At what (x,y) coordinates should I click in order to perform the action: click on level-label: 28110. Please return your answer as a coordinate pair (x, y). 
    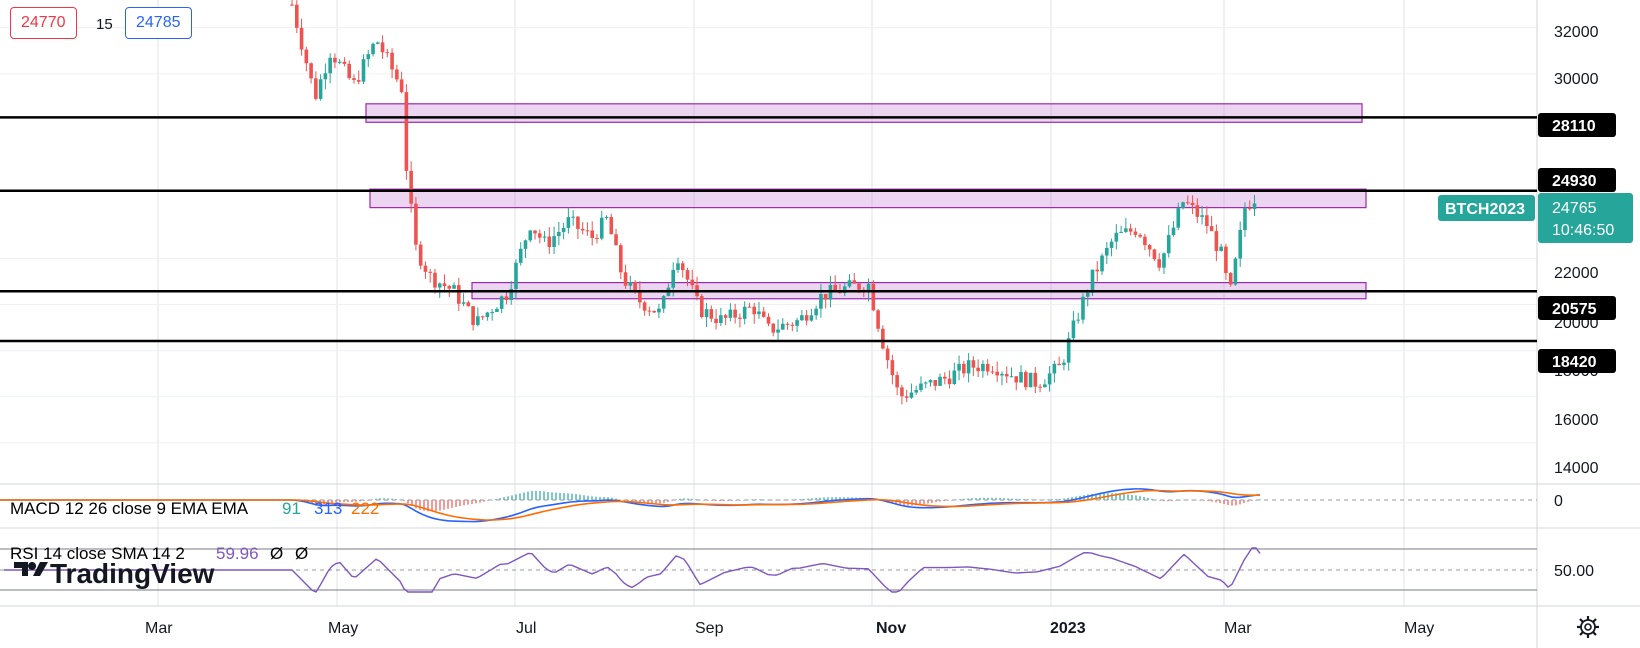
    Looking at the image, I should click on (1574, 126).